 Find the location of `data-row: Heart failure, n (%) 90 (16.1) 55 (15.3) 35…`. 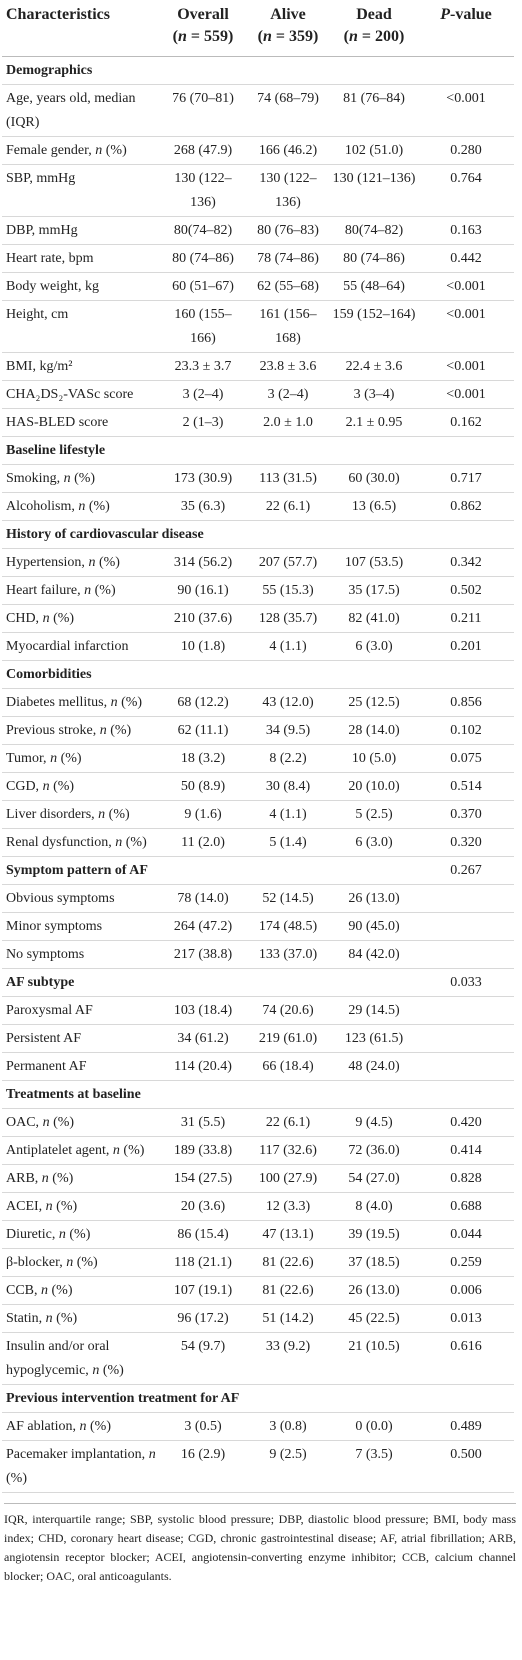

data-row: Heart failure, n (%) 90 (16.1) 55 (15.3) 35… is located at coordinates (258, 590).